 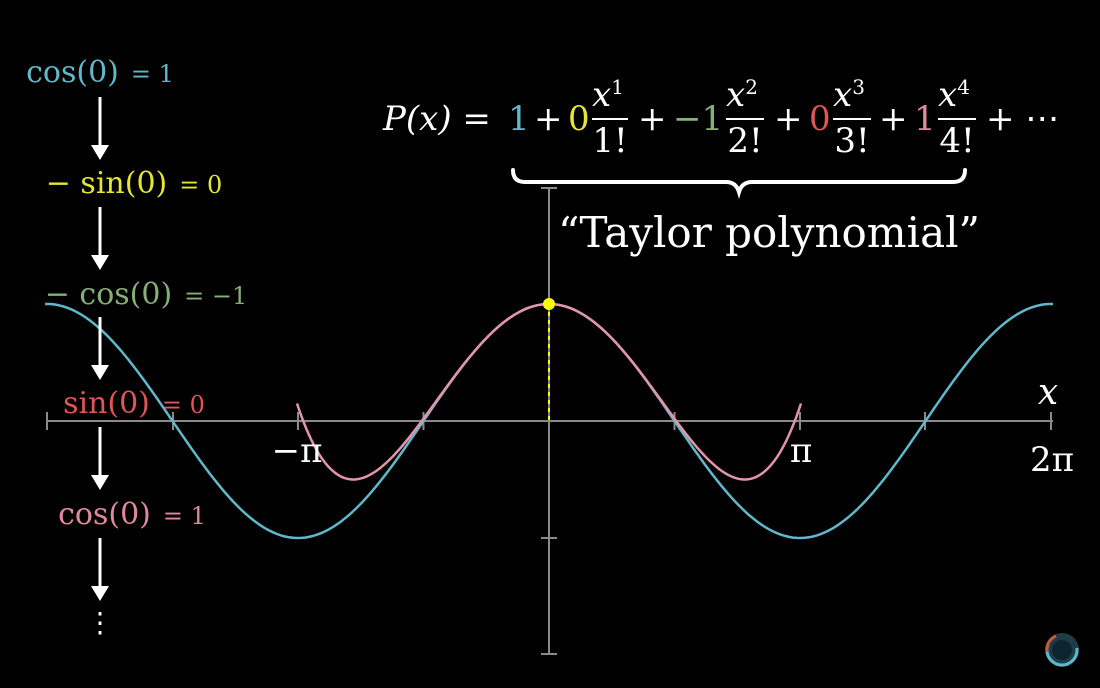 I want to click on derivative-4: cos(0) = 1, so click(x=132, y=514).